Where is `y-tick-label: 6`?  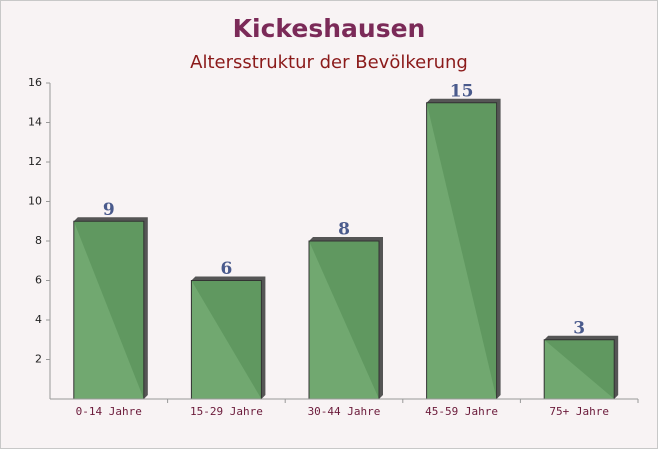 y-tick-label: 6 is located at coordinates (38, 280).